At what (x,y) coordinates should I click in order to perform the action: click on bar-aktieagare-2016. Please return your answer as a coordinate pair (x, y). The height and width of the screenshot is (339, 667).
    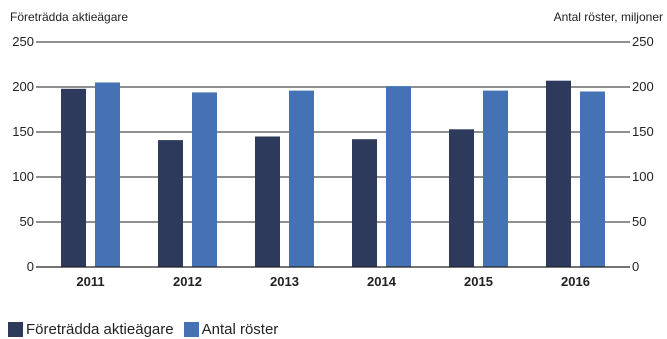
    Looking at the image, I should click on (558, 173).